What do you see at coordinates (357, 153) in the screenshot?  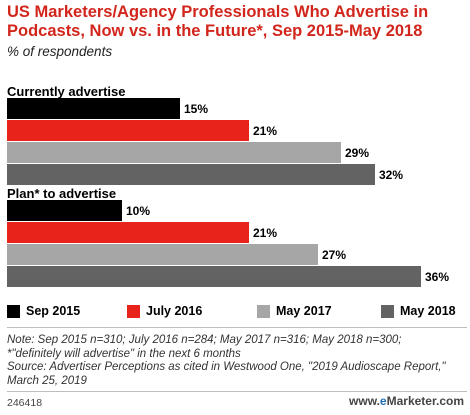 I see `bar-value-label: 29%` at bounding box center [357, 153].